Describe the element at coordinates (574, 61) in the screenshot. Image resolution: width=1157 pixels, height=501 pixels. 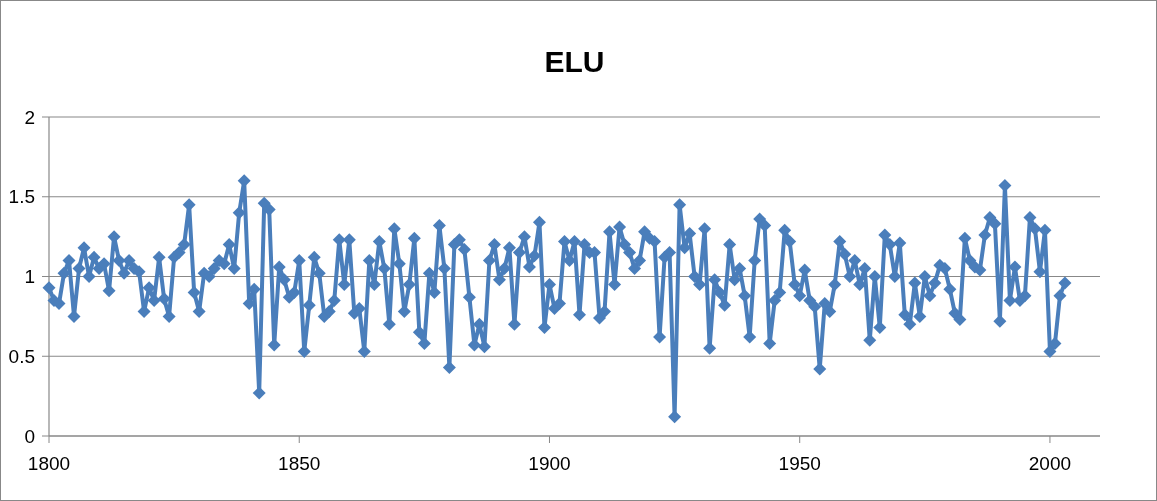
I see `chart-title: ELU` at that location.